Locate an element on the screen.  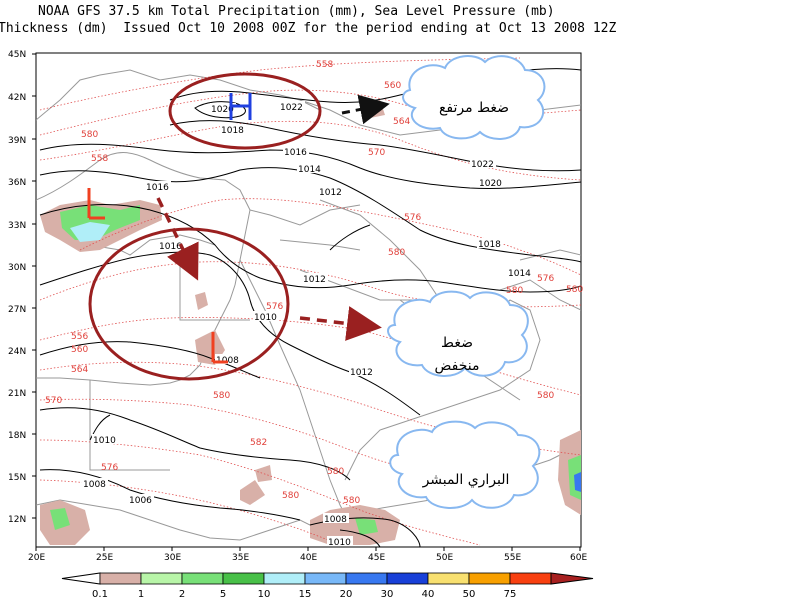
colorbar-label: 40 is located at coordinates (428, 594).